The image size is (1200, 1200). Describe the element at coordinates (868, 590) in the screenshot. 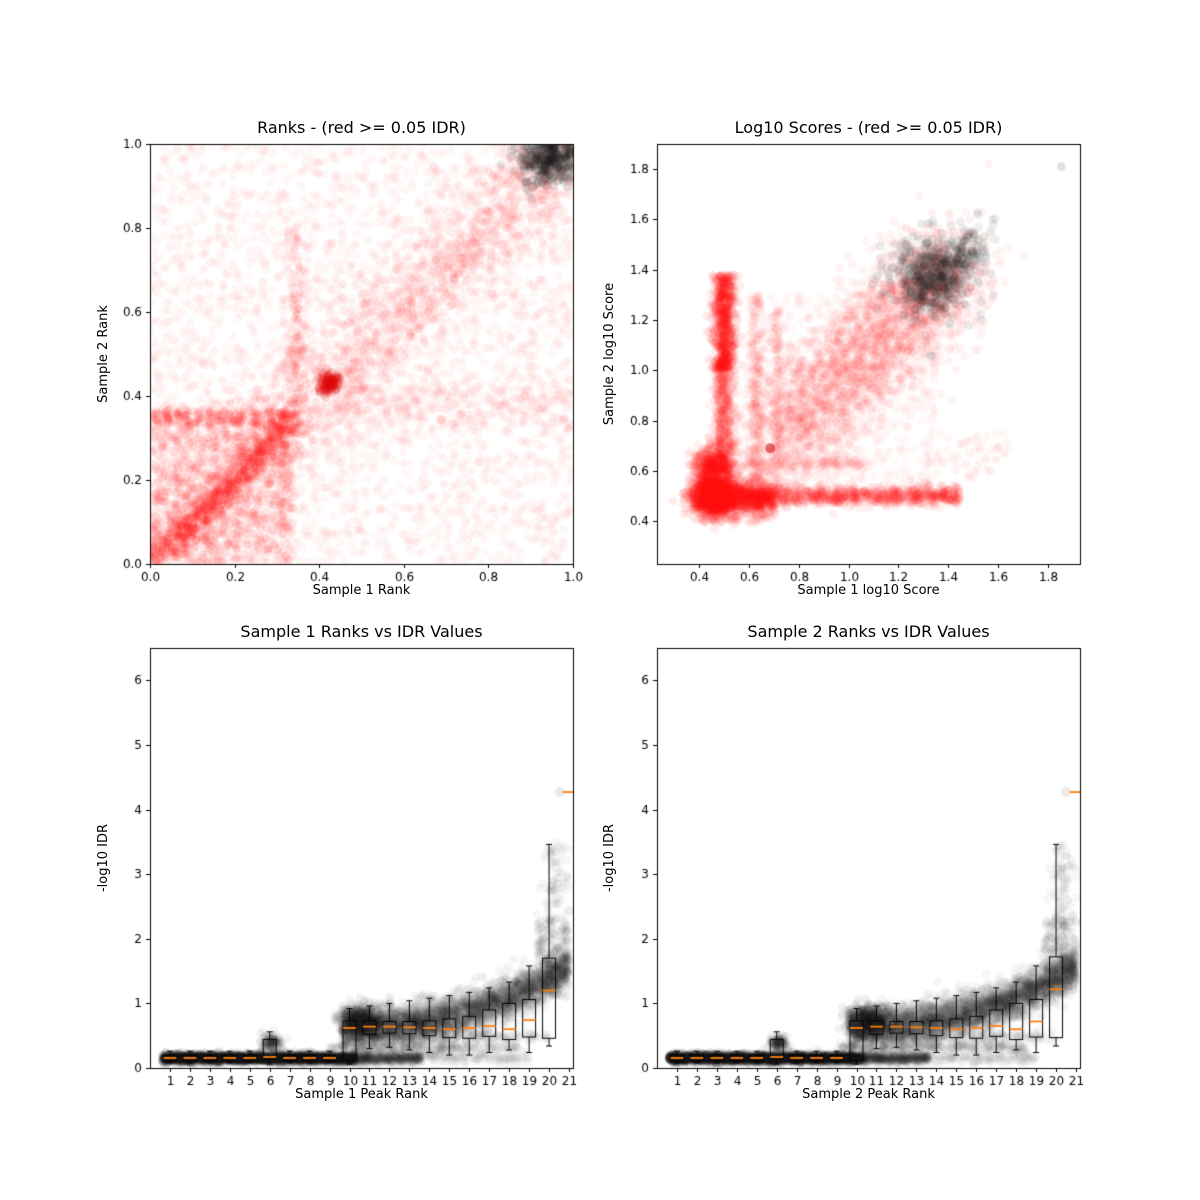

I see `log10-scores-xaxis-label: Sample 1 log10 Score` at that location.